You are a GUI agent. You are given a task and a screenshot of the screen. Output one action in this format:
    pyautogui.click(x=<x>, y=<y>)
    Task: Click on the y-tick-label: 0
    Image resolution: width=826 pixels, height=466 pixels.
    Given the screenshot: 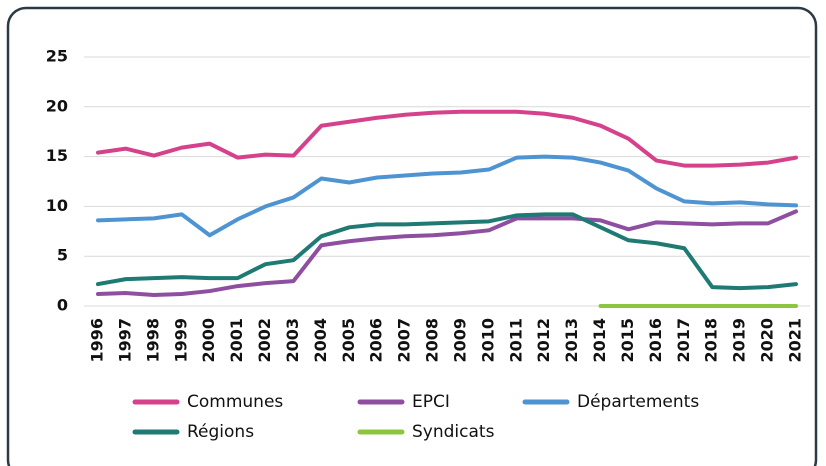 What is the action you would take?
    pyautogui.click(x=62, y=305)
    